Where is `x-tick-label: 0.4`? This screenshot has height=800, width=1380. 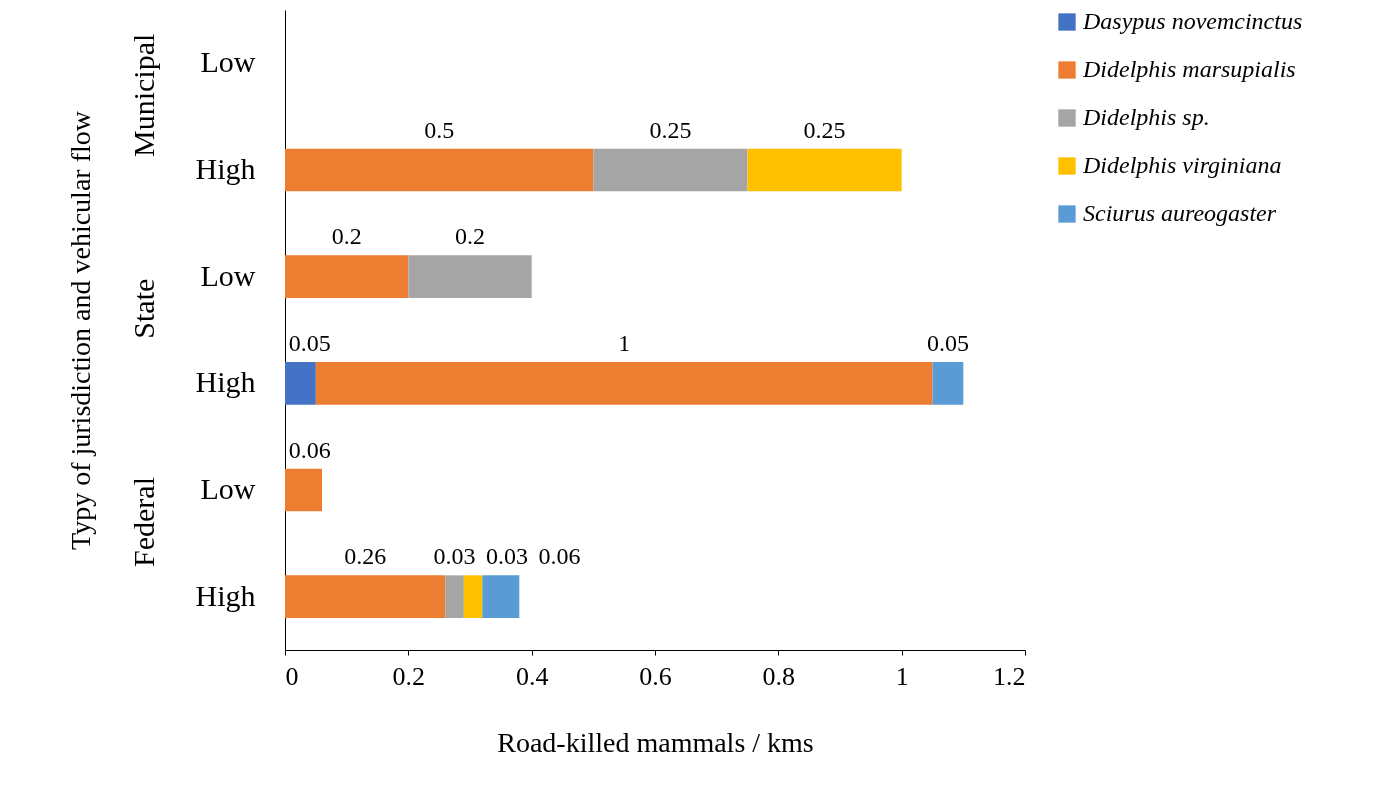
x-tick-label: 0.4 is located at coordinates (532, 676).